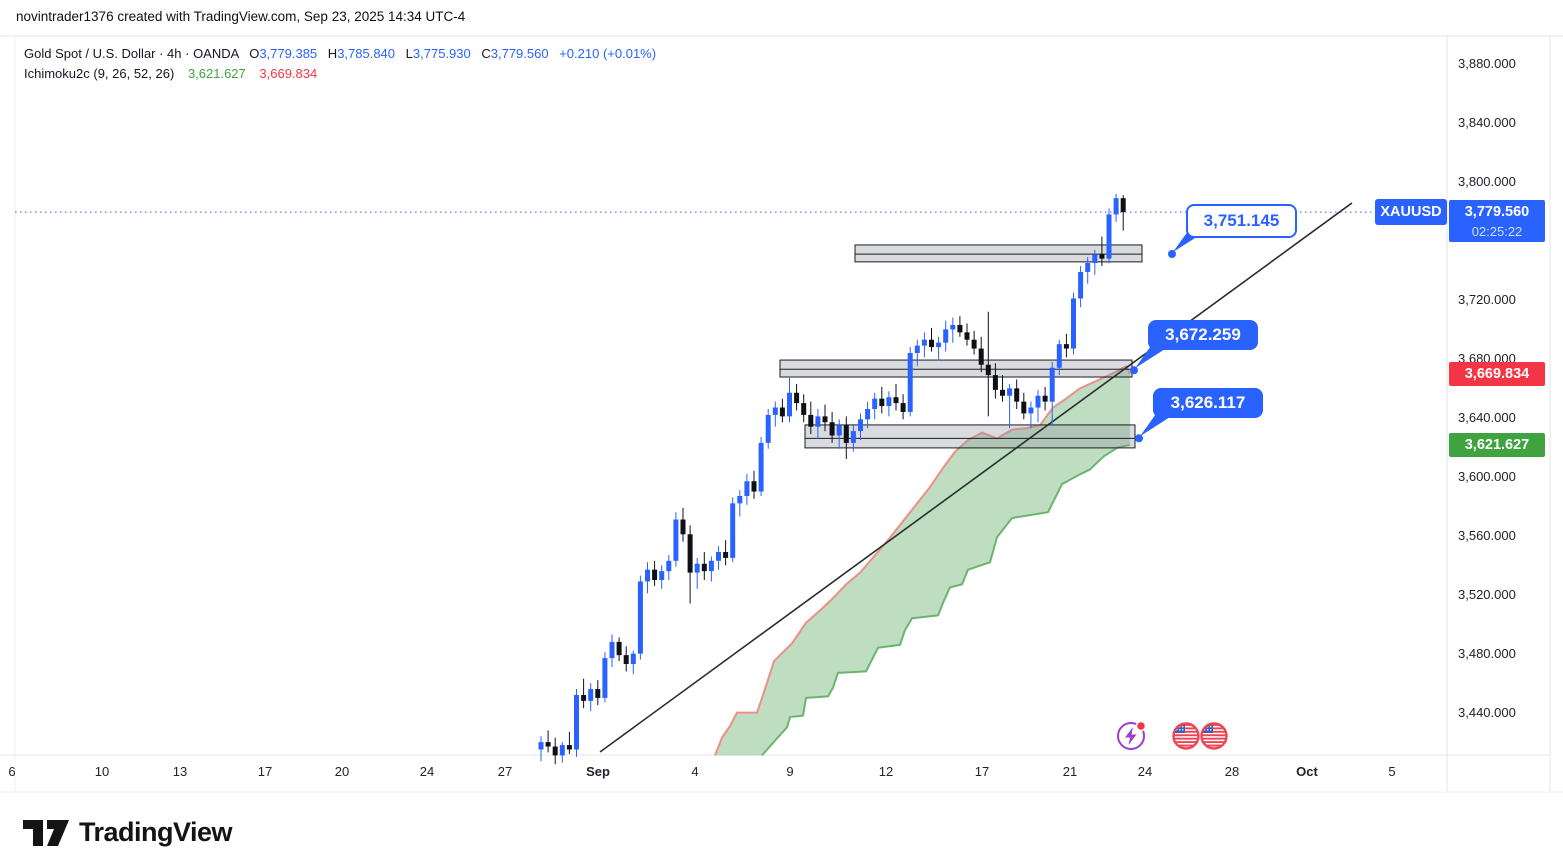 The width and height of the screenshot is (1563, 868). What do you see at coordinates (1203, 335) in the screenshot?
I see `price-callout-3672: 3,672.259` at bounding box center [1203, 335].